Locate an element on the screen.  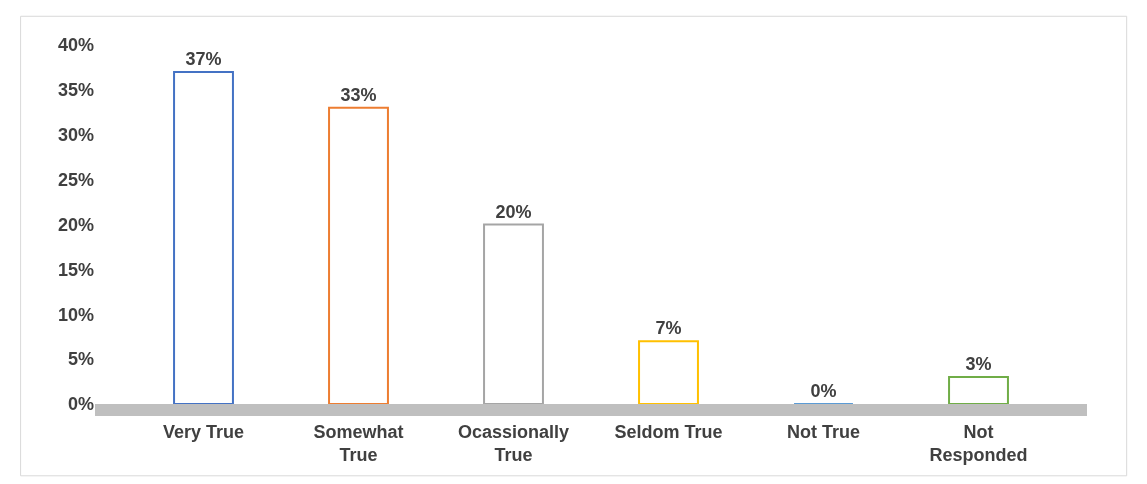
data-label: 33% is located at coordinates (358, 94).